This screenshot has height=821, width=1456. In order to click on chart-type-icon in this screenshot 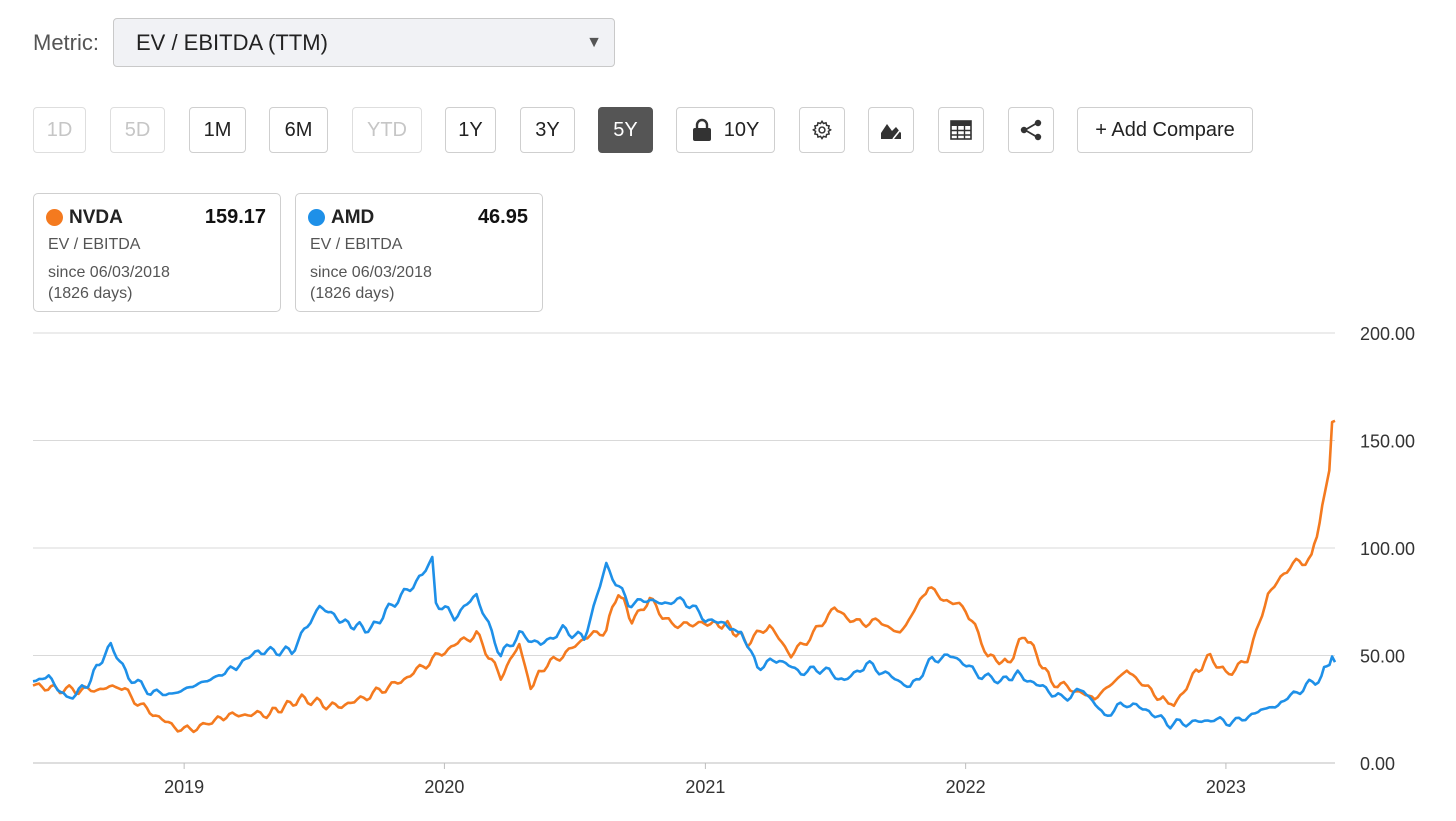, I will do `click(891, 130)`.